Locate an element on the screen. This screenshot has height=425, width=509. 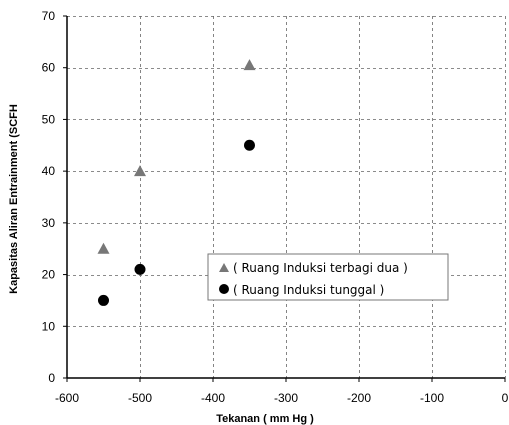
legend-label-tunggal: ( Ruang Induksi tunggal ) is located at coordinates (308, 290).